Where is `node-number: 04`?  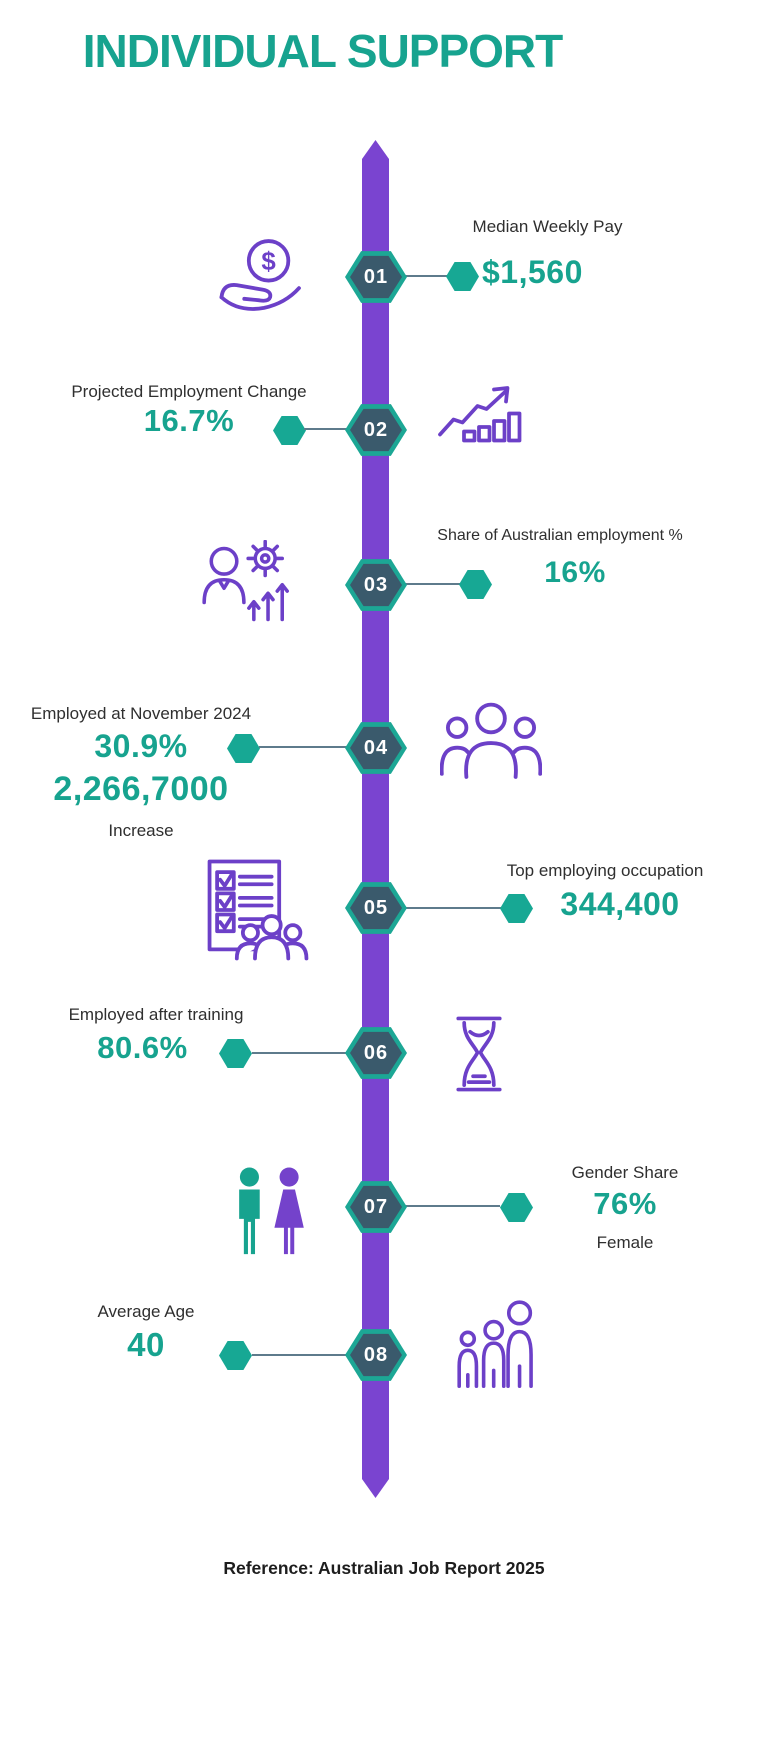 node-number: 04 is located at coordinates (376, 747).